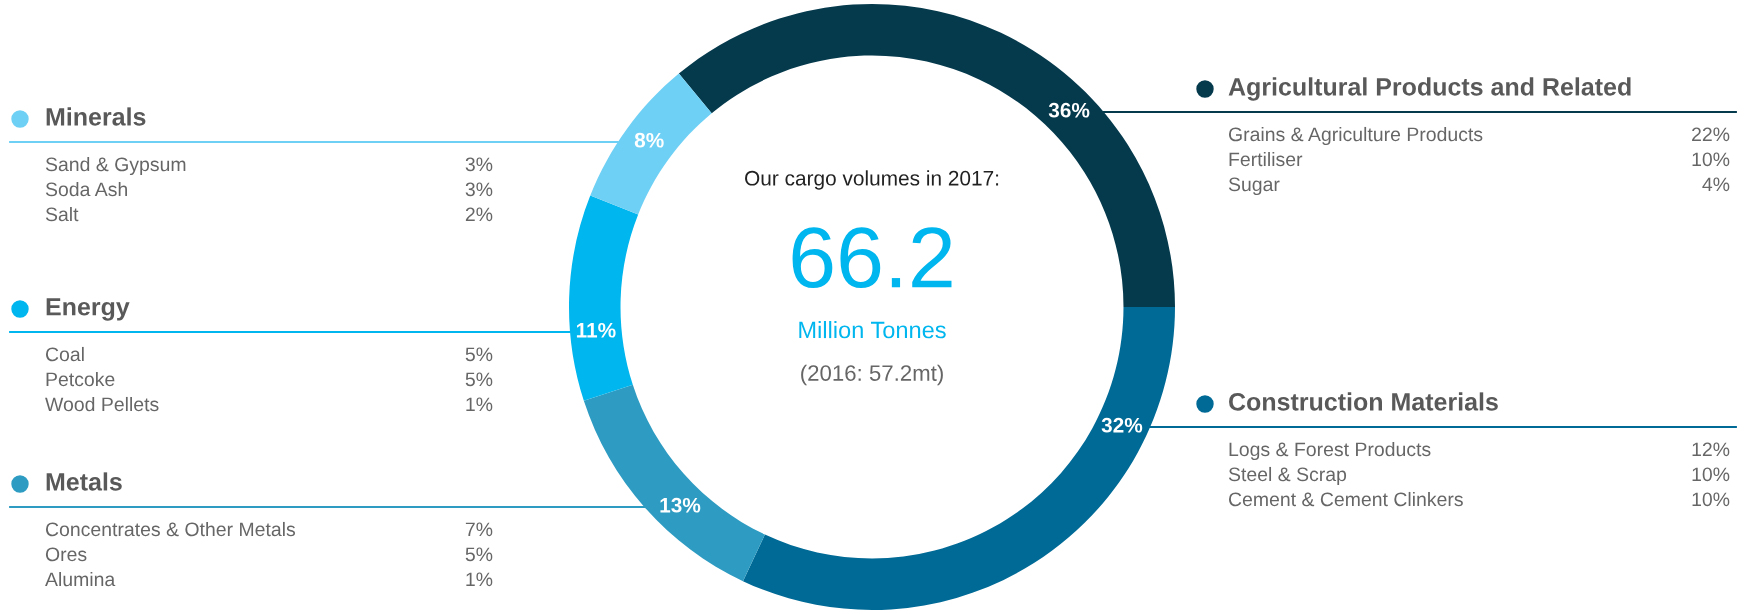  Describe the element at coordinates (1429, 89) in the screenshot. I see `legend-label: Agricultural Products and Related` at that location.